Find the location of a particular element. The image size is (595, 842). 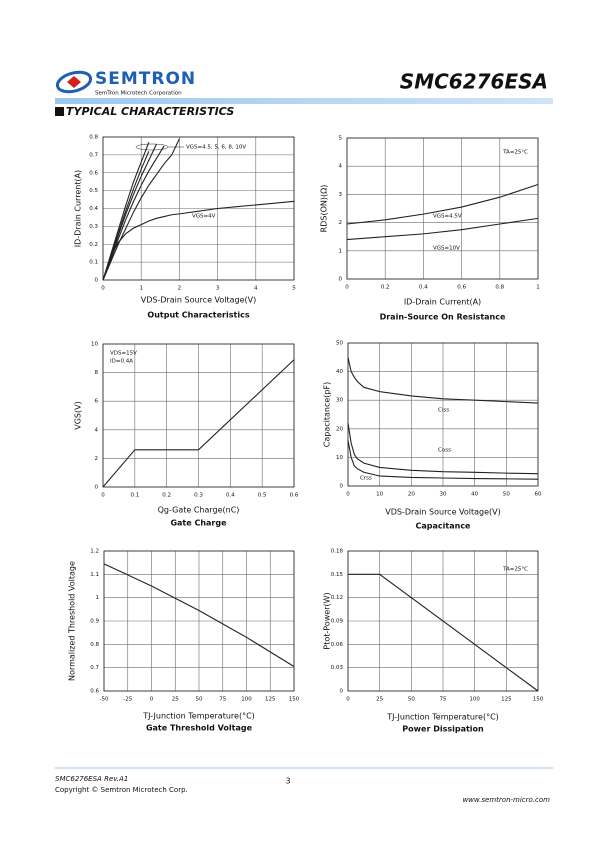

x-tick-label: 0.8 is located at coordinates (499, 288).